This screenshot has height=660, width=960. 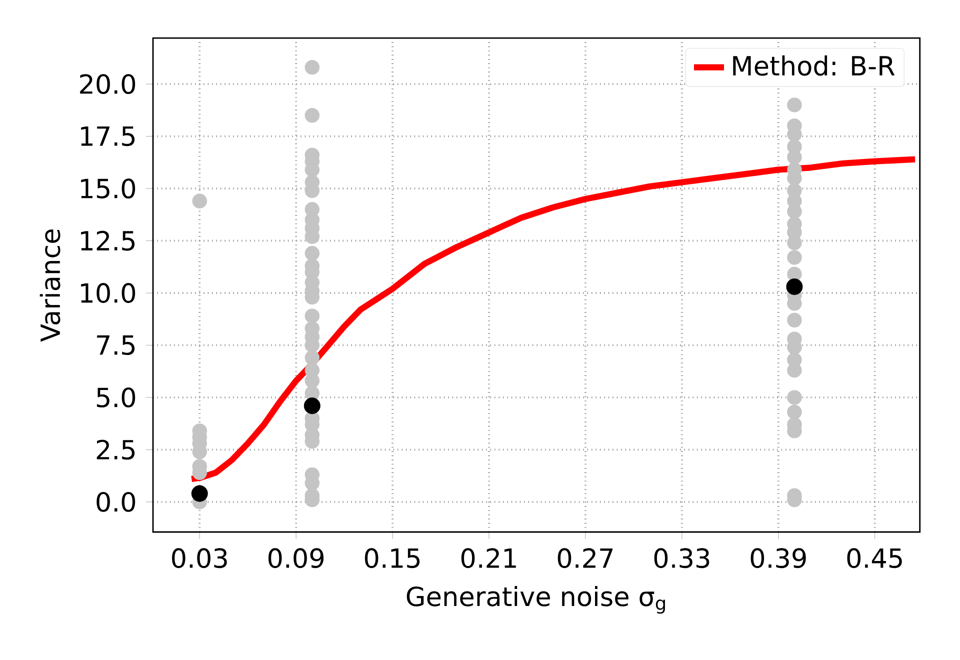 I want to click on y-tick-label: 17.5, so click(x=108, y=136).